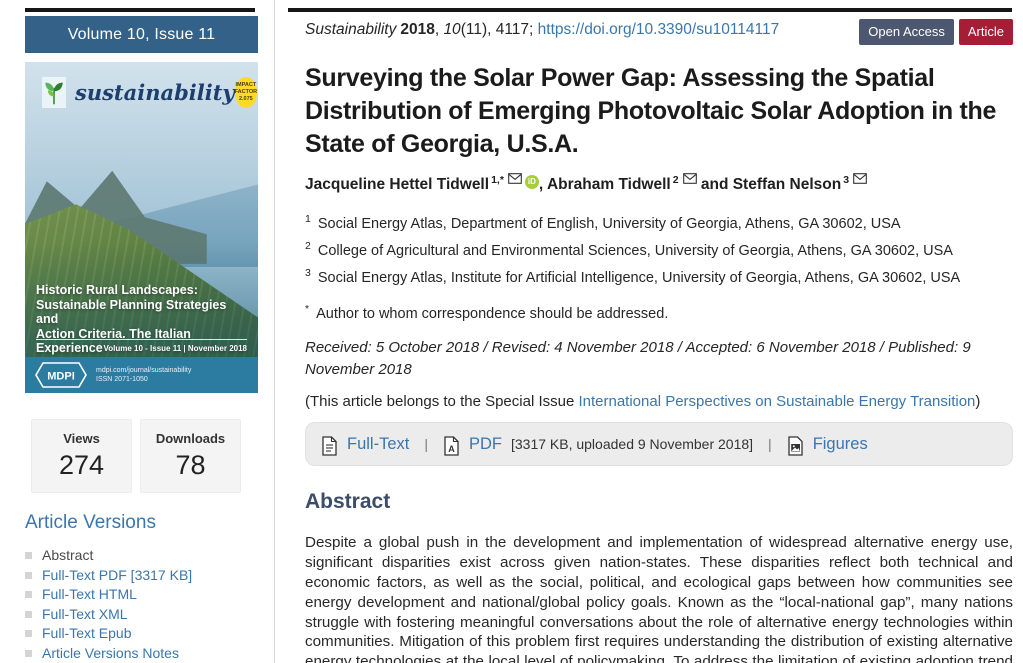  I want to click on version-item-fulltext-pdf: Full-Text PDF [3317 KB], so click(141, 576).